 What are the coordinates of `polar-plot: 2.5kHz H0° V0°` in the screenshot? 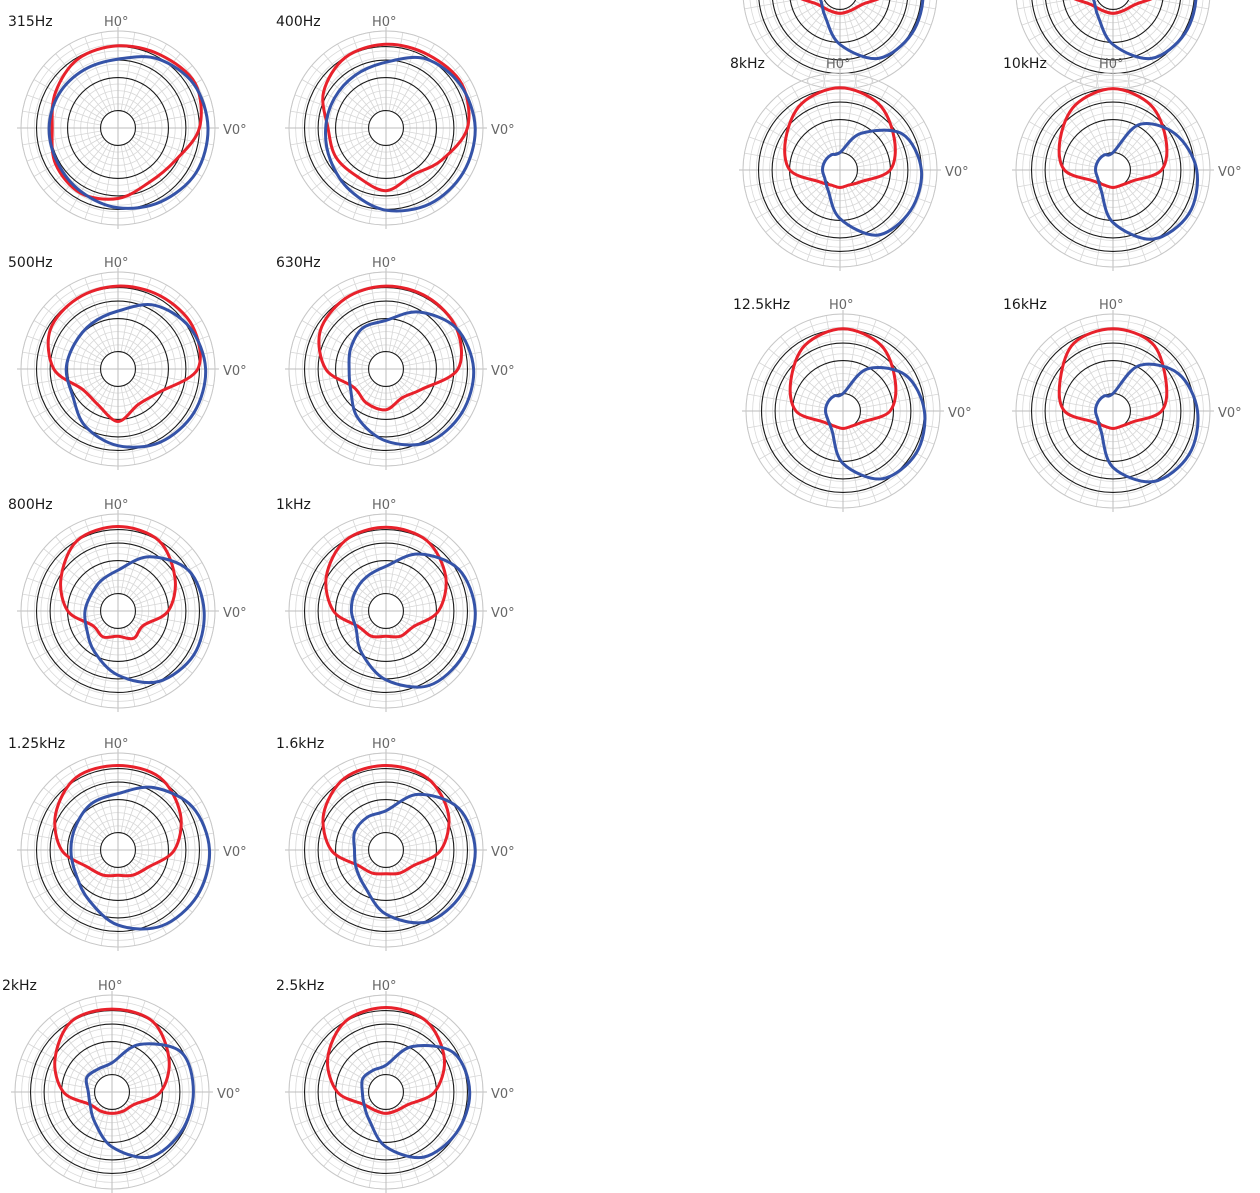 It's located at (395, 1085).